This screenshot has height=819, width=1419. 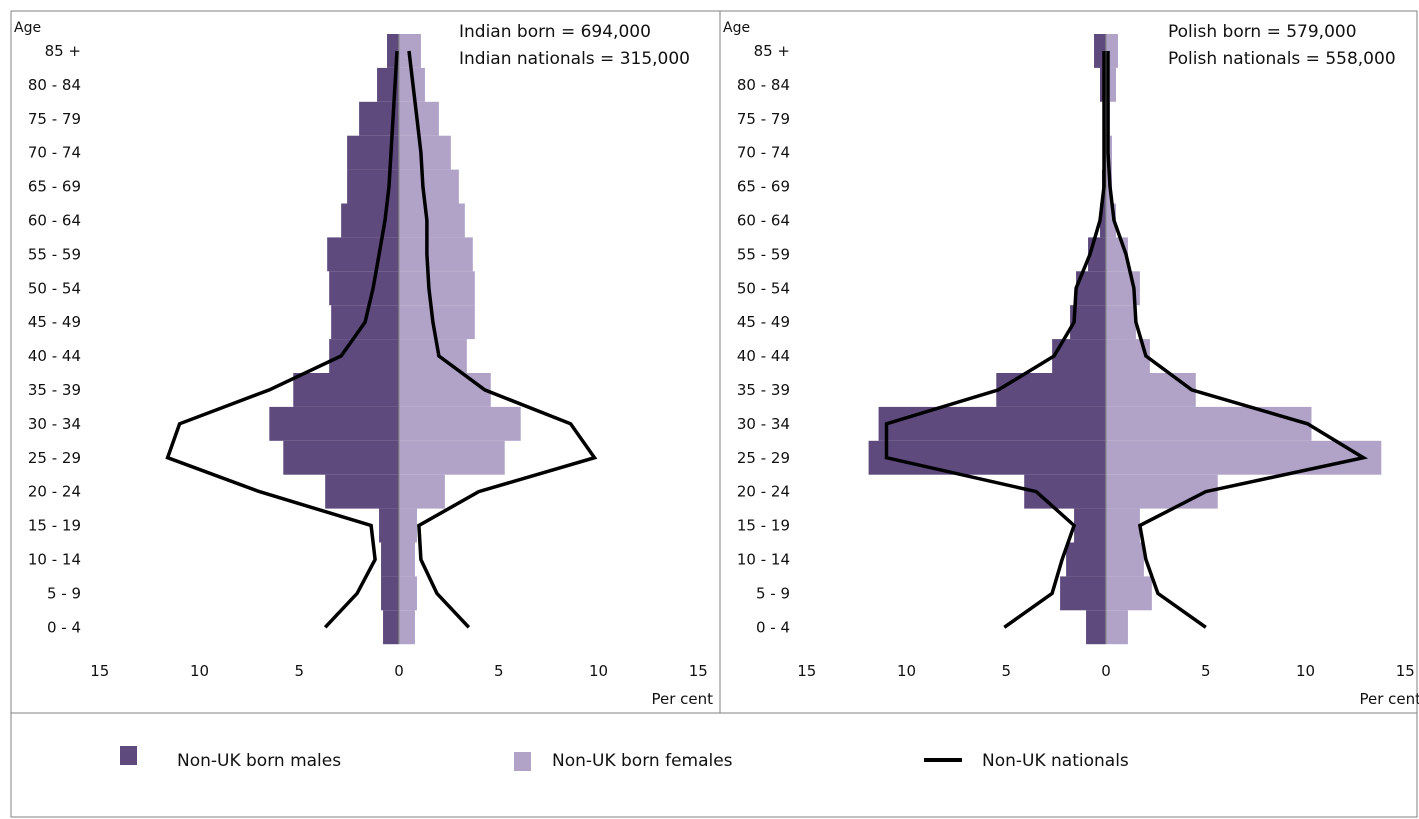 What do you see at coordinates (1237, 340) in the screenshot?
I see `nationals-female-line` at bounding box center [1237, 340].